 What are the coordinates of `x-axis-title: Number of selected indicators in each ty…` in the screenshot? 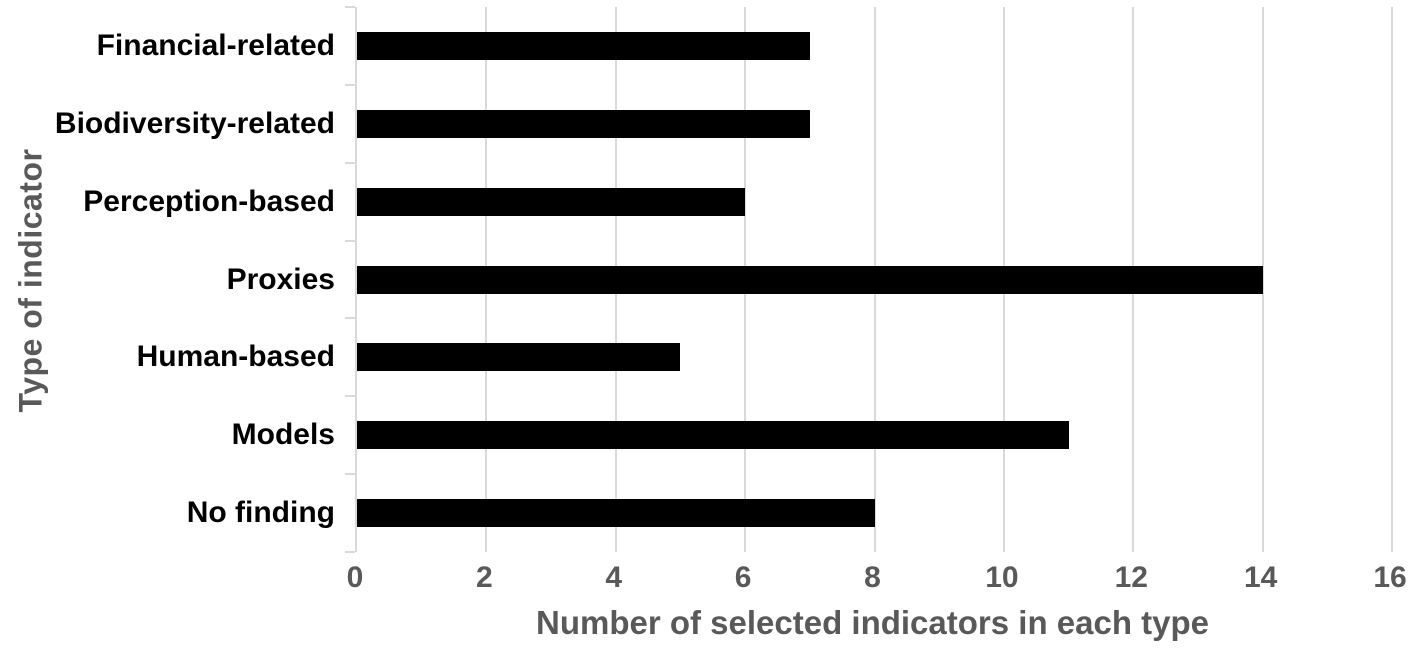 It's located at (872, 622).